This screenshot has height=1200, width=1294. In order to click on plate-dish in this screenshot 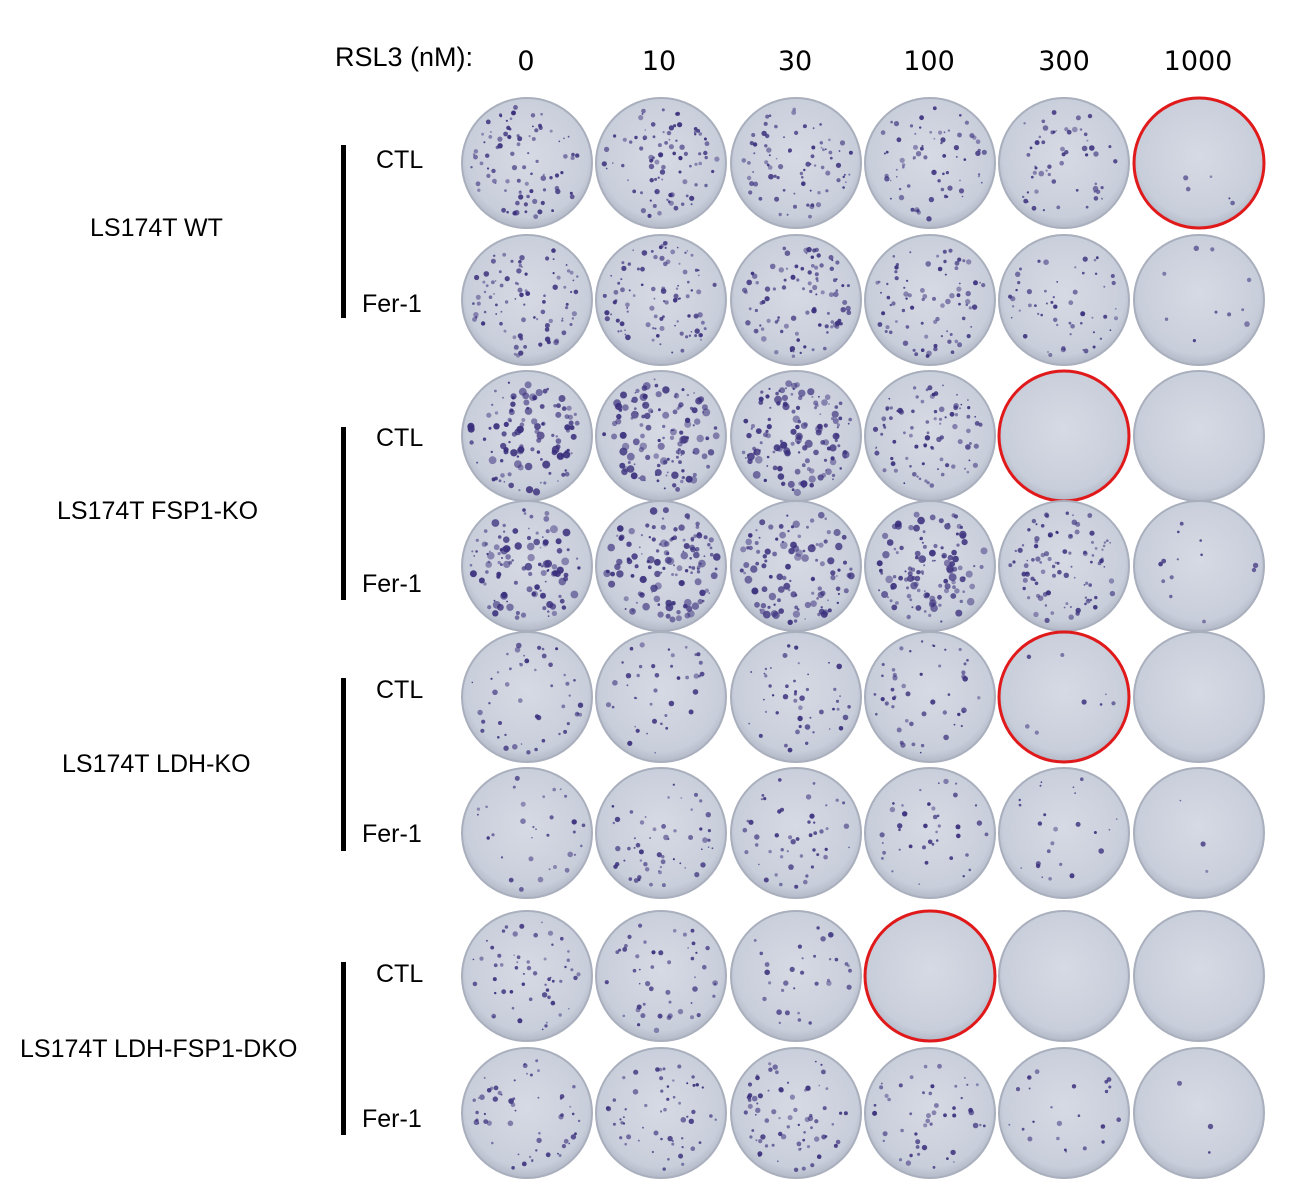, I will do `click(527, 300)`.